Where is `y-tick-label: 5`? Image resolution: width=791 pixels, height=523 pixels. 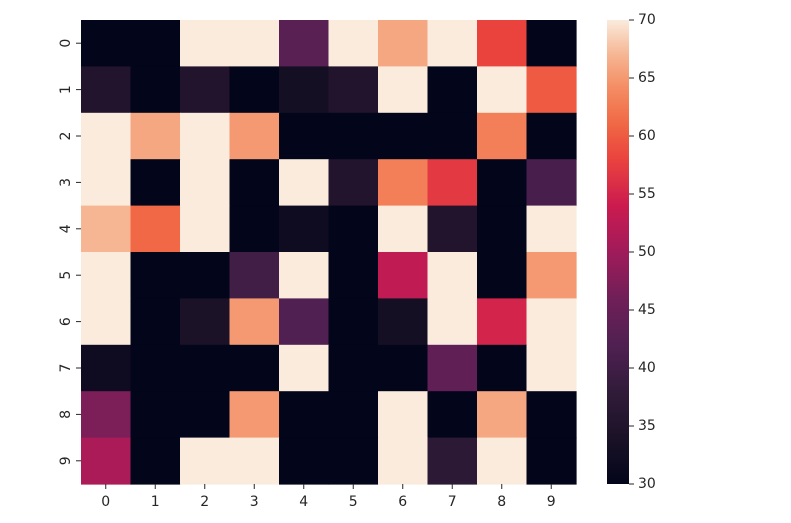 y-tick-label: 5 is located at coordinates (66, 275).